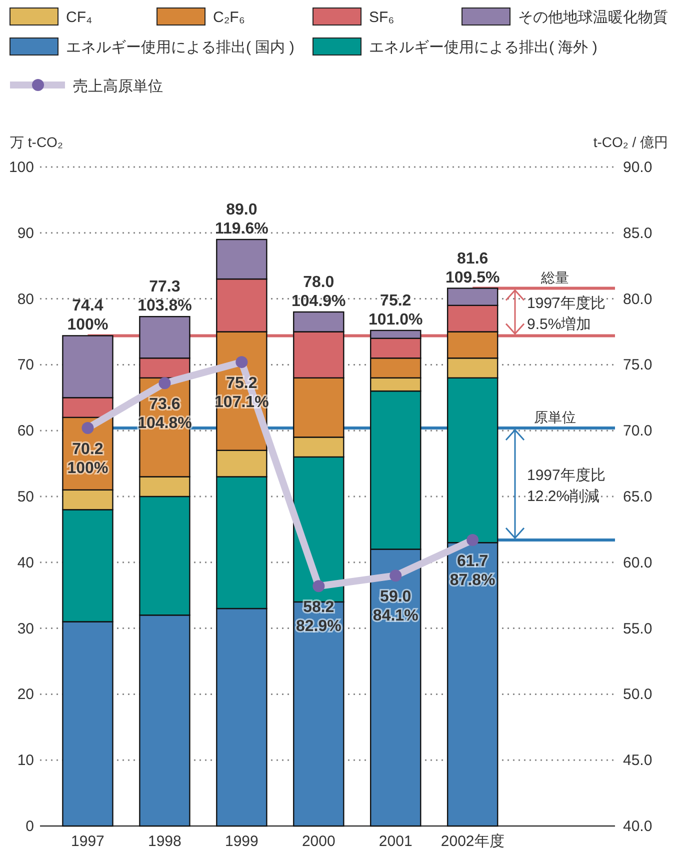 This screenshot has height=848, width=676. I want to click on y2-tick-label: 85.0, so click(637, 233).